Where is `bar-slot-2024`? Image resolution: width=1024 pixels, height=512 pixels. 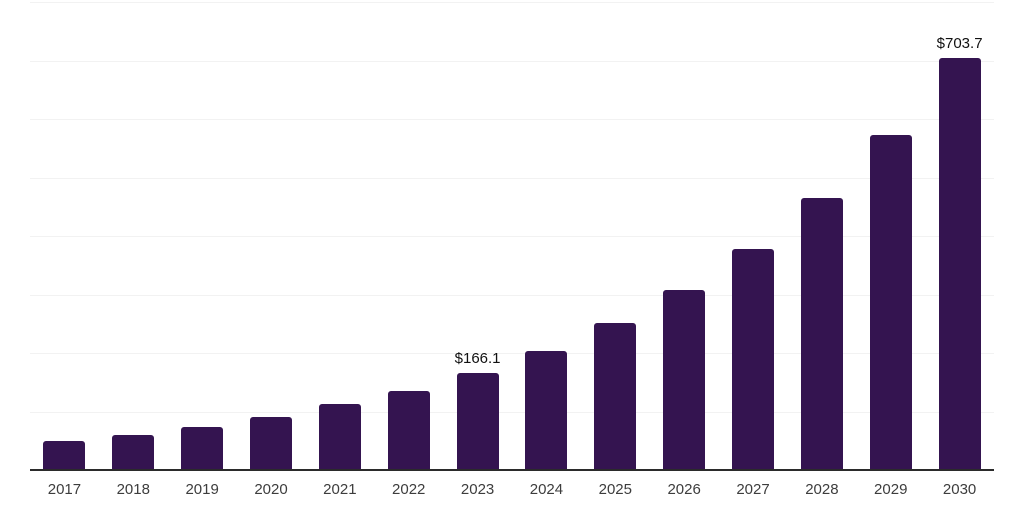
bar-slot-2024 is located at coordinates (546, 236).